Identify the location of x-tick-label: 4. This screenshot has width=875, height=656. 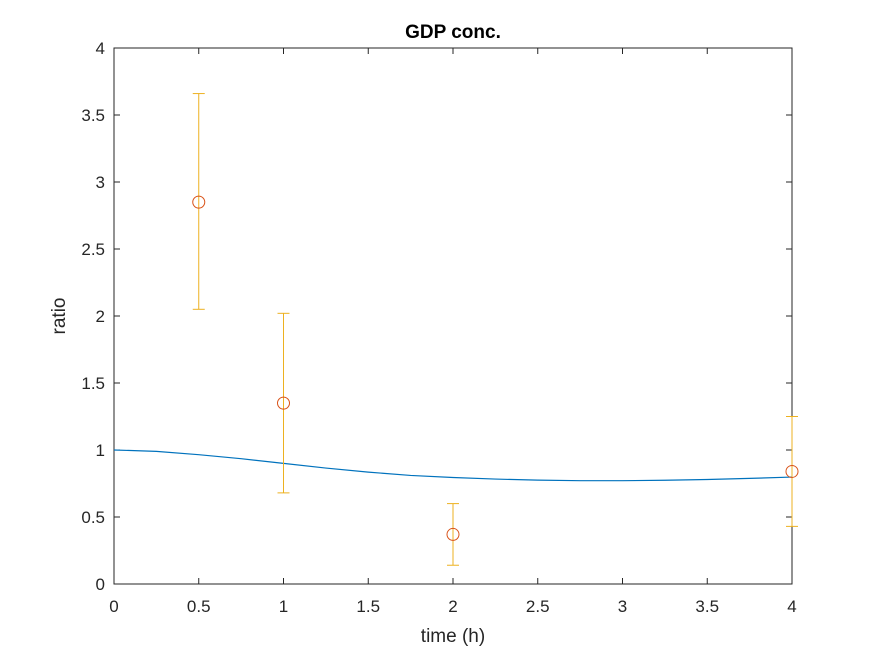
(791, 606).